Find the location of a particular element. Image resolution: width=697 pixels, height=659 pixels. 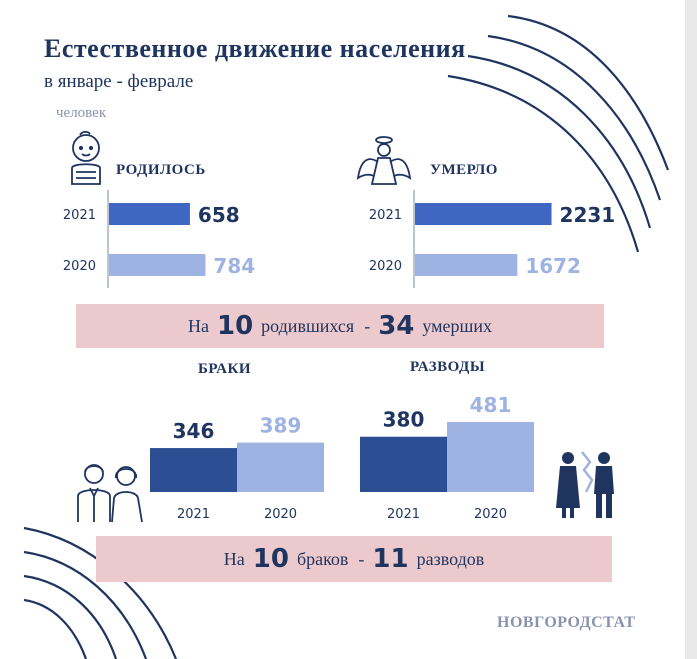

deaths-chart: 2021 2231 2020 1672 is located at coordinates (492, 239).